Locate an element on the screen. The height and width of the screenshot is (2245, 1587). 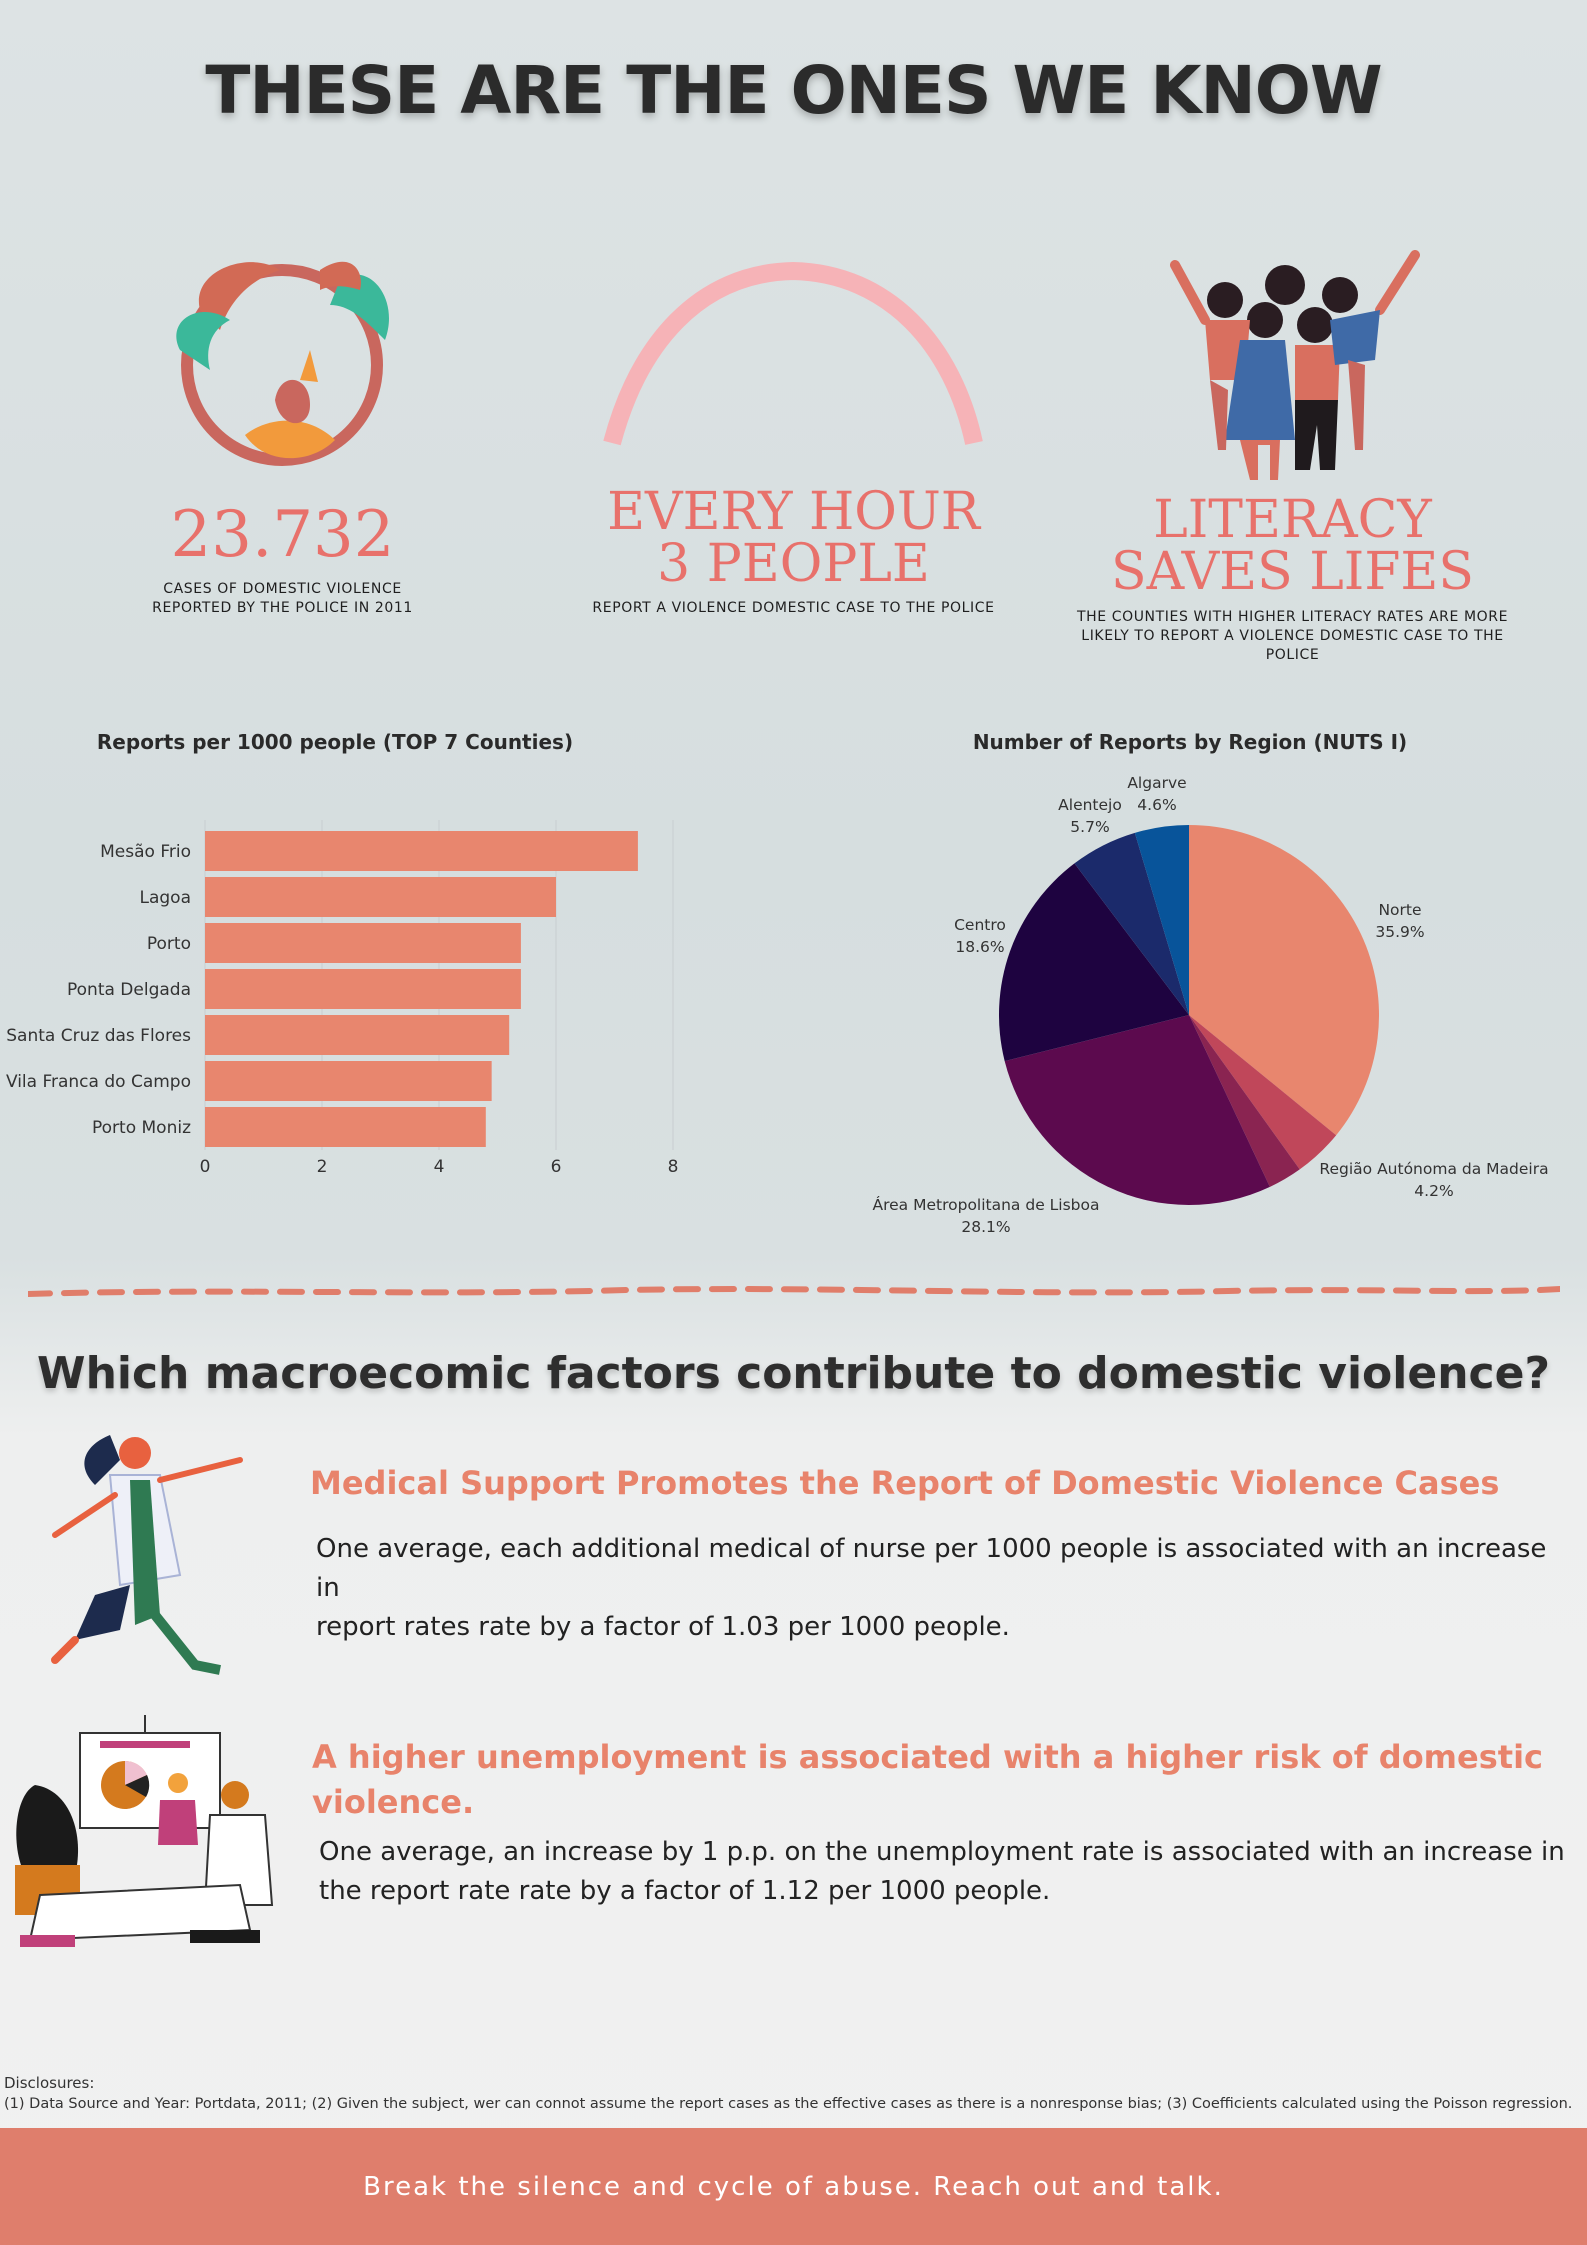
bar-x-tick-label: 8 is located at coordinates (673, 1167).